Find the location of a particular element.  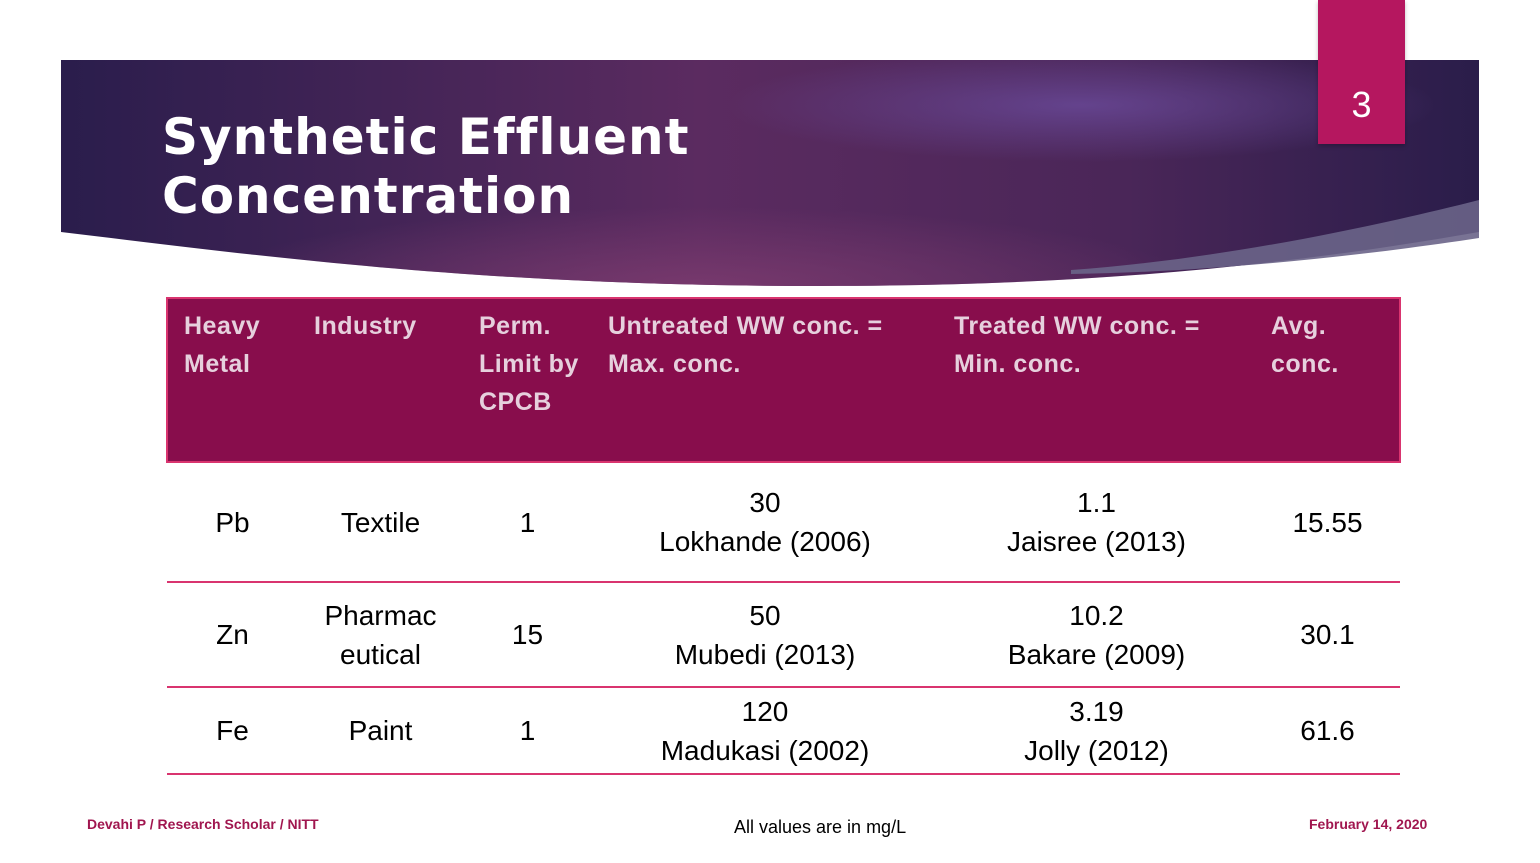

header-treated: Treated WW conc. = Min. conc. is located at coordinates (1096, 380).